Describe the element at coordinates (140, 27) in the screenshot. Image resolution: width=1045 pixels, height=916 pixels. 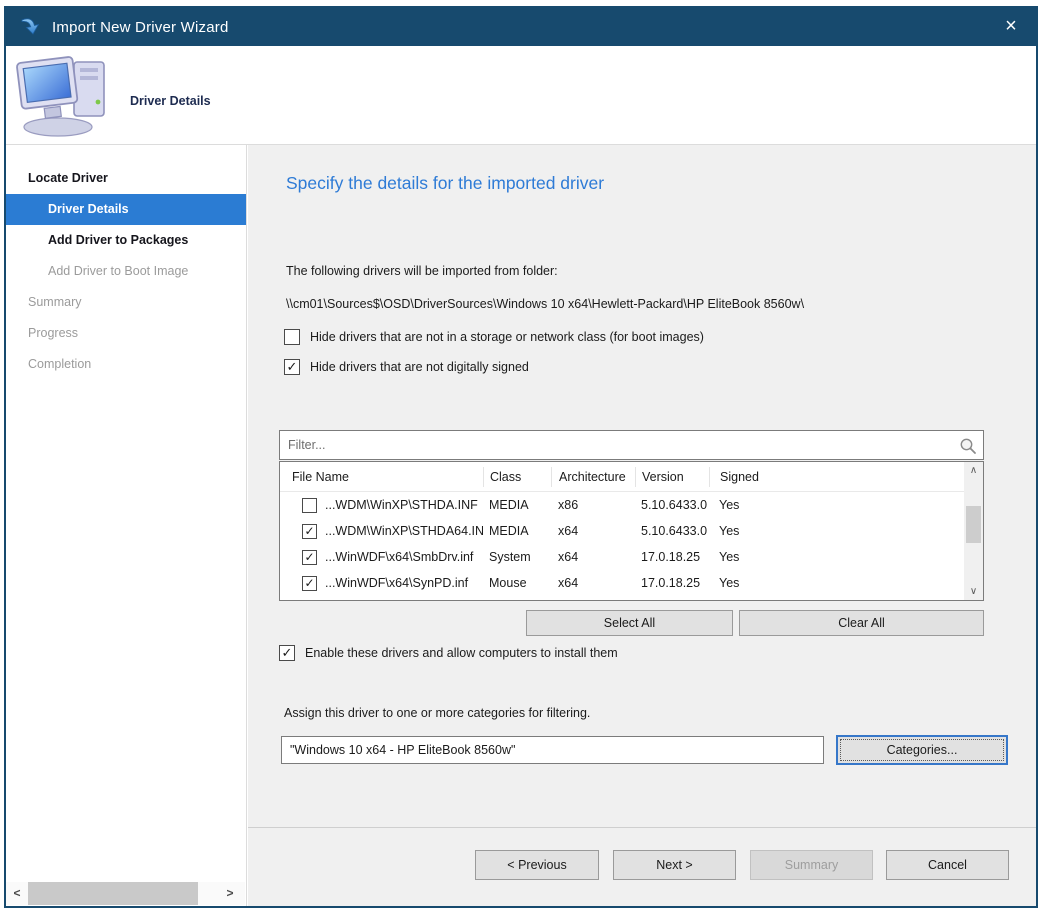
I see `window-title: Import New Driver Wizard` at that location.